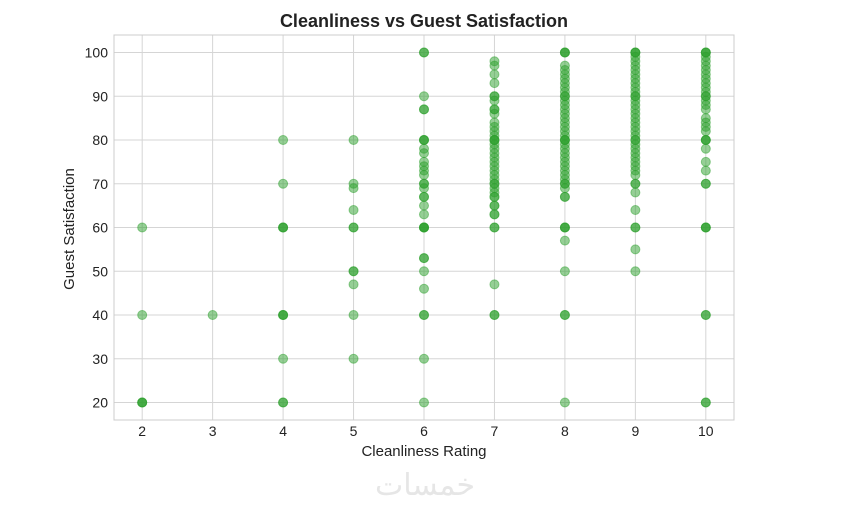  I want to click on x-axis-label: Cleanliness Rating, so click(423, 451).